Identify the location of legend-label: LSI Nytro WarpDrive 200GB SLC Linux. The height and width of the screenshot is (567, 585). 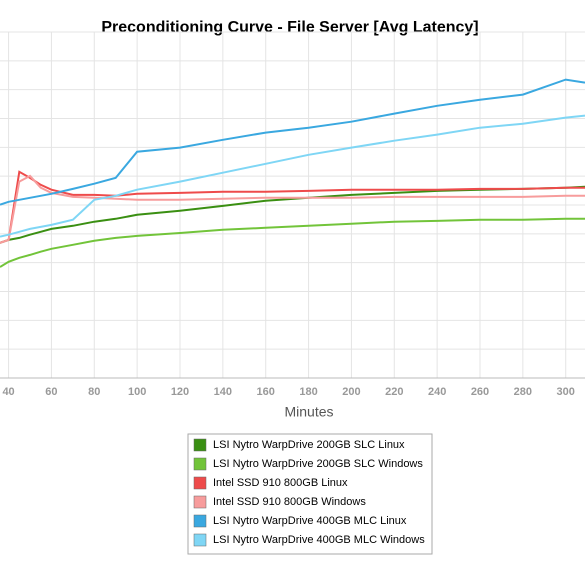
(309, 445).